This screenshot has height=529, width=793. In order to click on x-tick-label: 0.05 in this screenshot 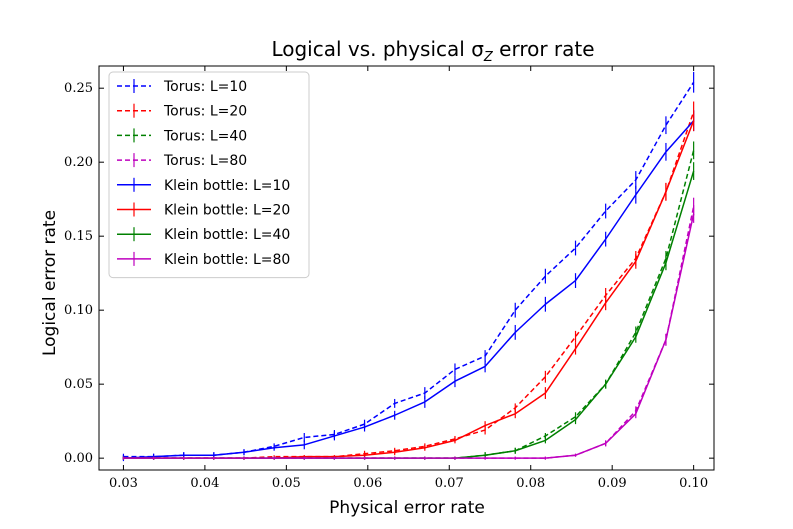, I will do `click(286, 483)`.